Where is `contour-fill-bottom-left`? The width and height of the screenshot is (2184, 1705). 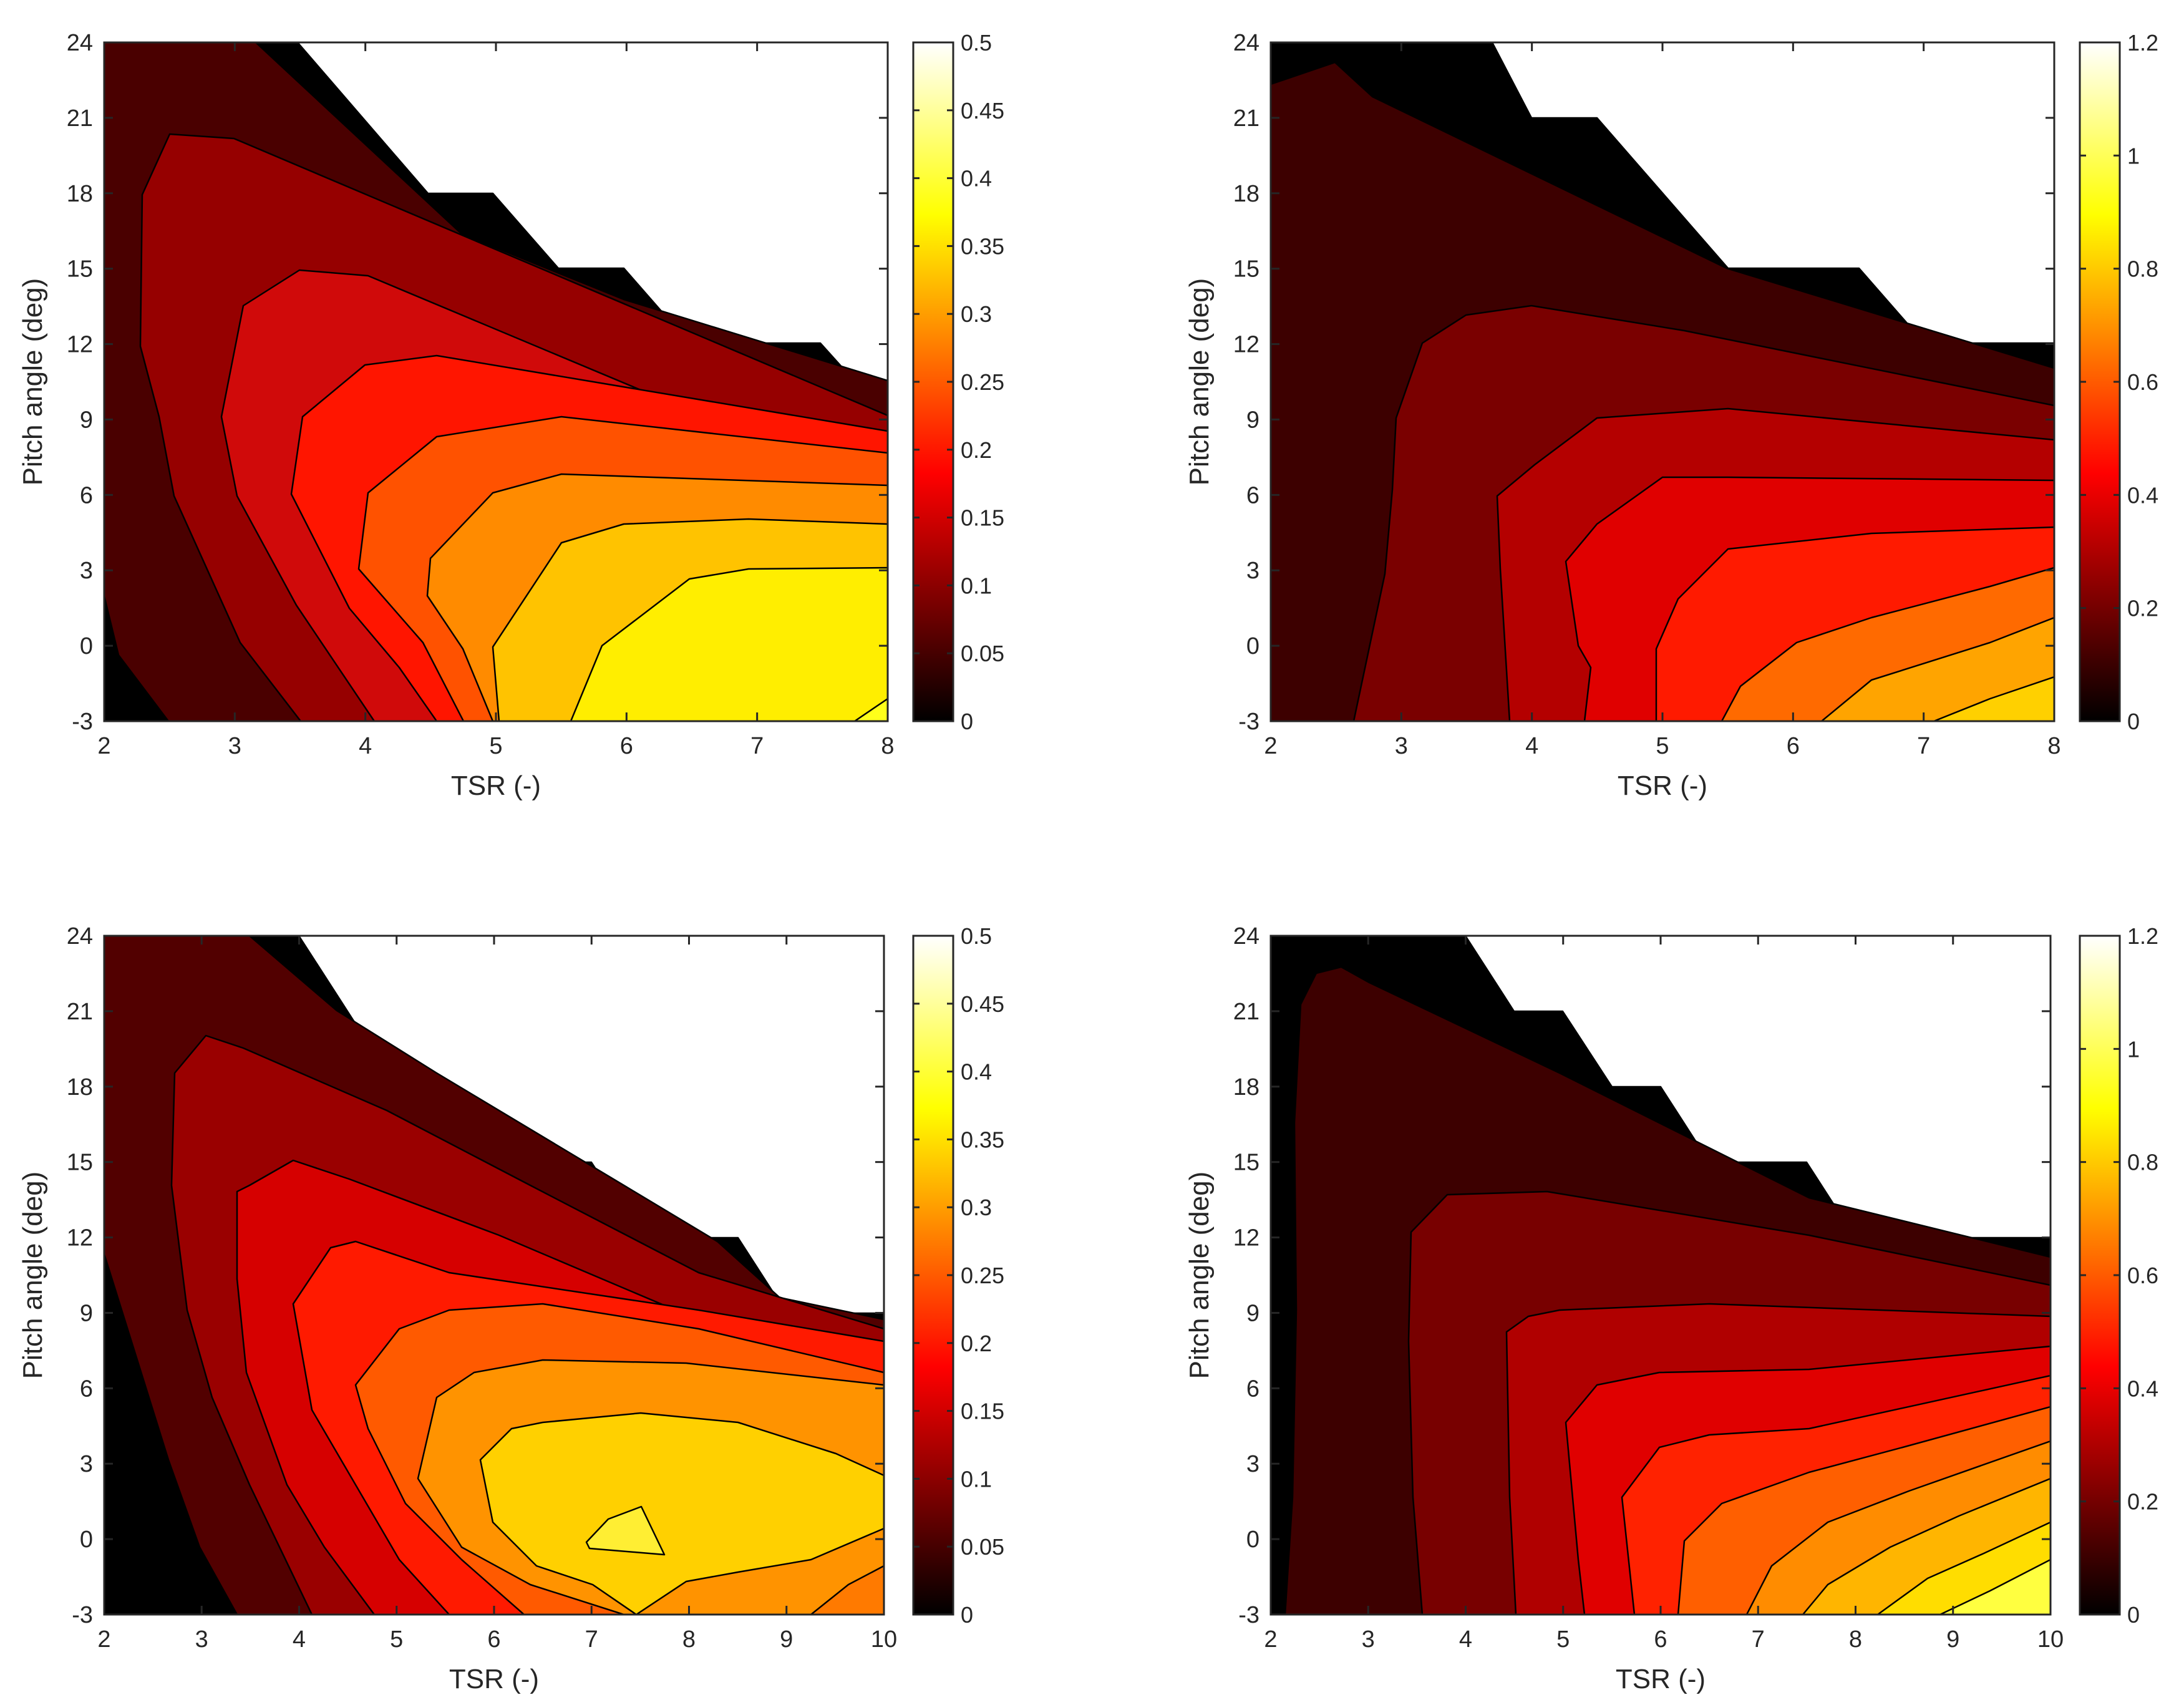
contour-fill-bottom-left is located at coordinates (494, 1276).